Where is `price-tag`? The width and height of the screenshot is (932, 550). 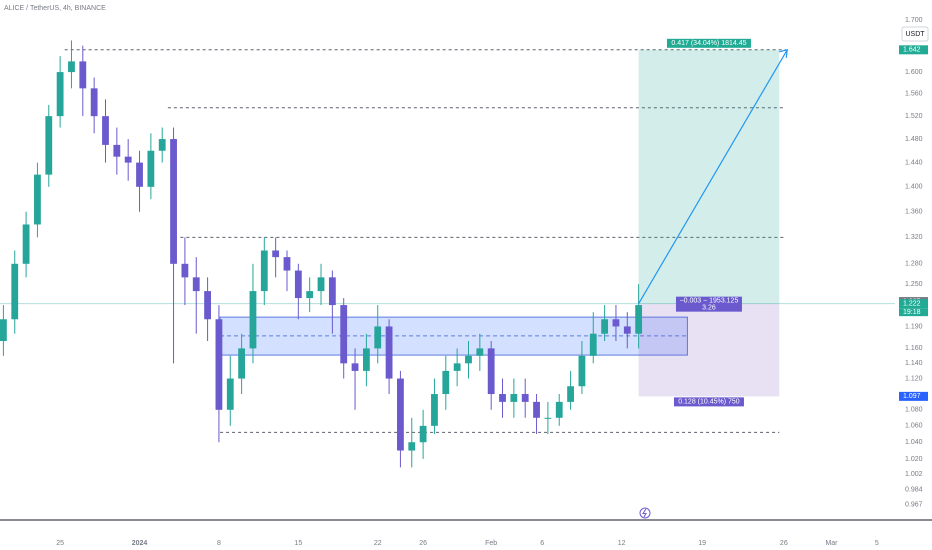
price-tag is located at coordinates (913, 304).